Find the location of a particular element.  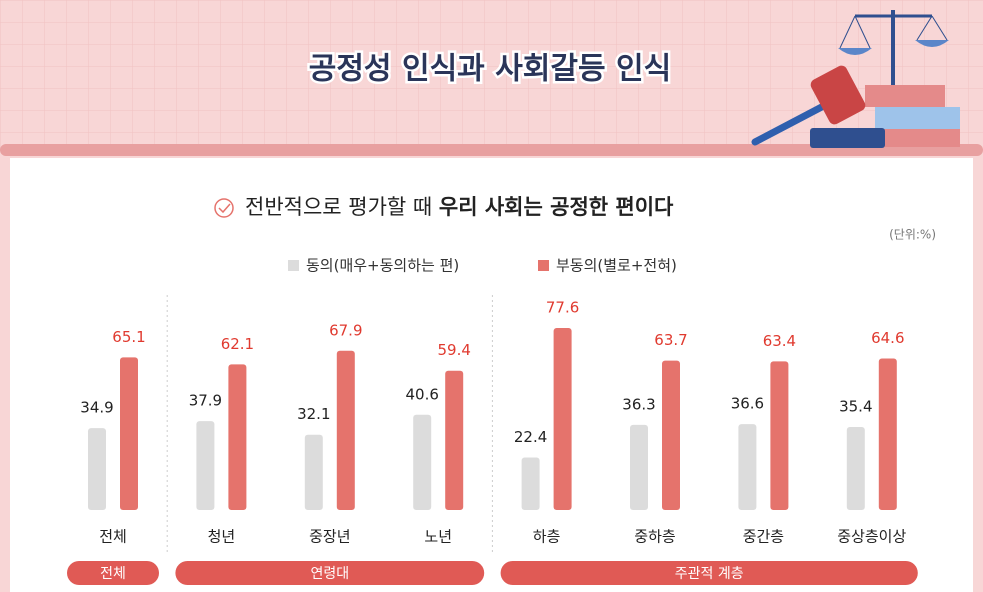

value-label: 36.3 is located at coordinates (638, 404).